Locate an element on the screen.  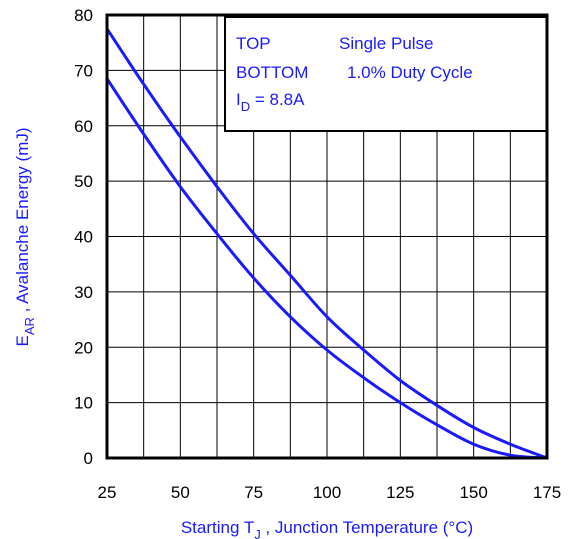
x-tick-label: 175 is located at coordinates (547, 492).